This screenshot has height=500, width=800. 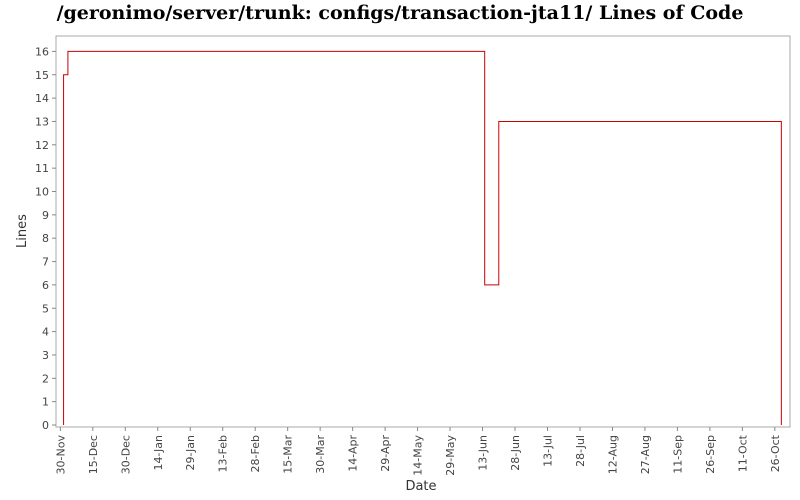 What do you see at coordinates (93, 454) in the screenshot?
I see `x-tick-label: 15-Dec` at bounding box center [93, 454].